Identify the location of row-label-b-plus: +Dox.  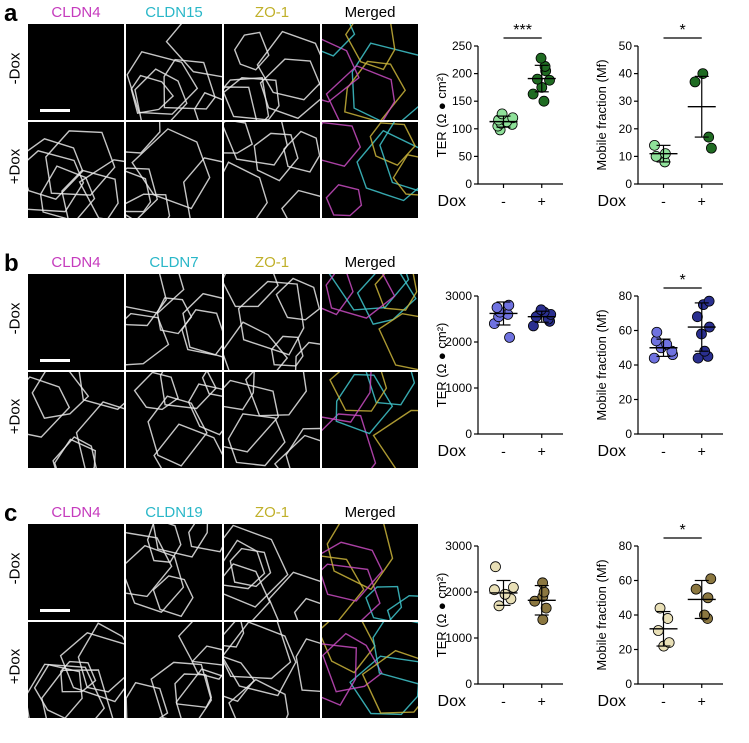
(15, 416).